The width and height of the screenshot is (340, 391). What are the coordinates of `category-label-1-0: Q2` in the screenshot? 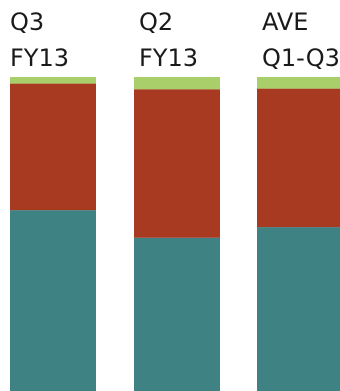 It's located at (156, 22).